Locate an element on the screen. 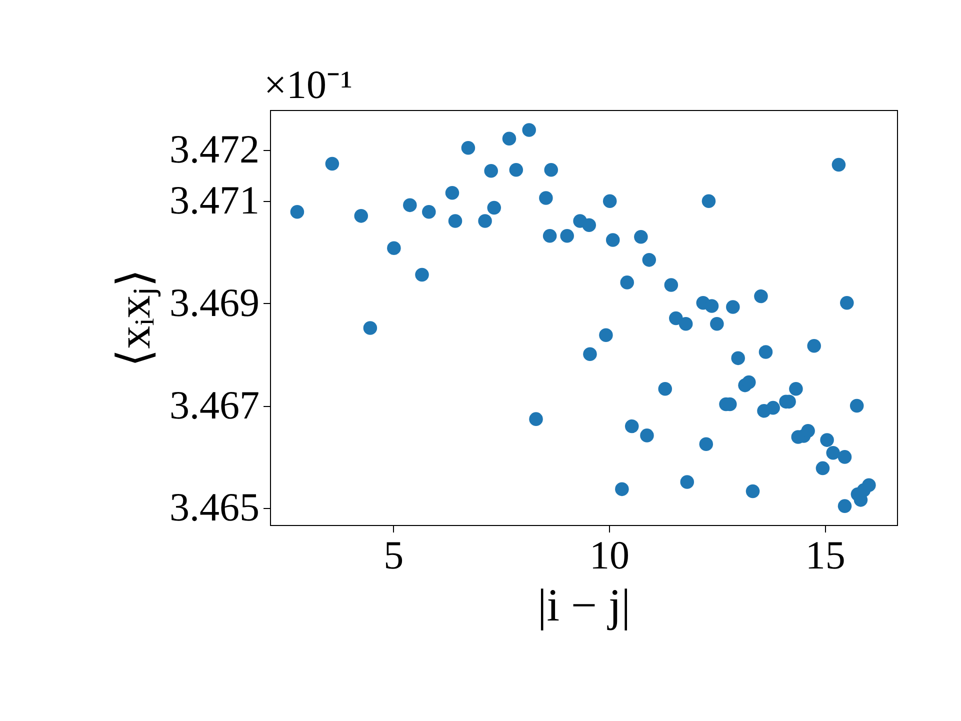 This screenshot has width=961, height=721. y-tick-label: 3.465 is located at coordinates (215, 507).